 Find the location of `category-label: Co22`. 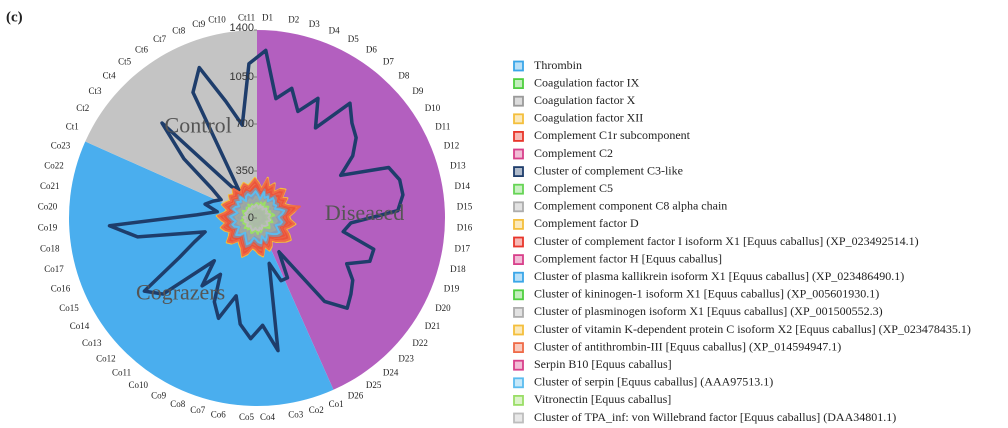

category-label: Co22 is located at coordinates (54, 165).